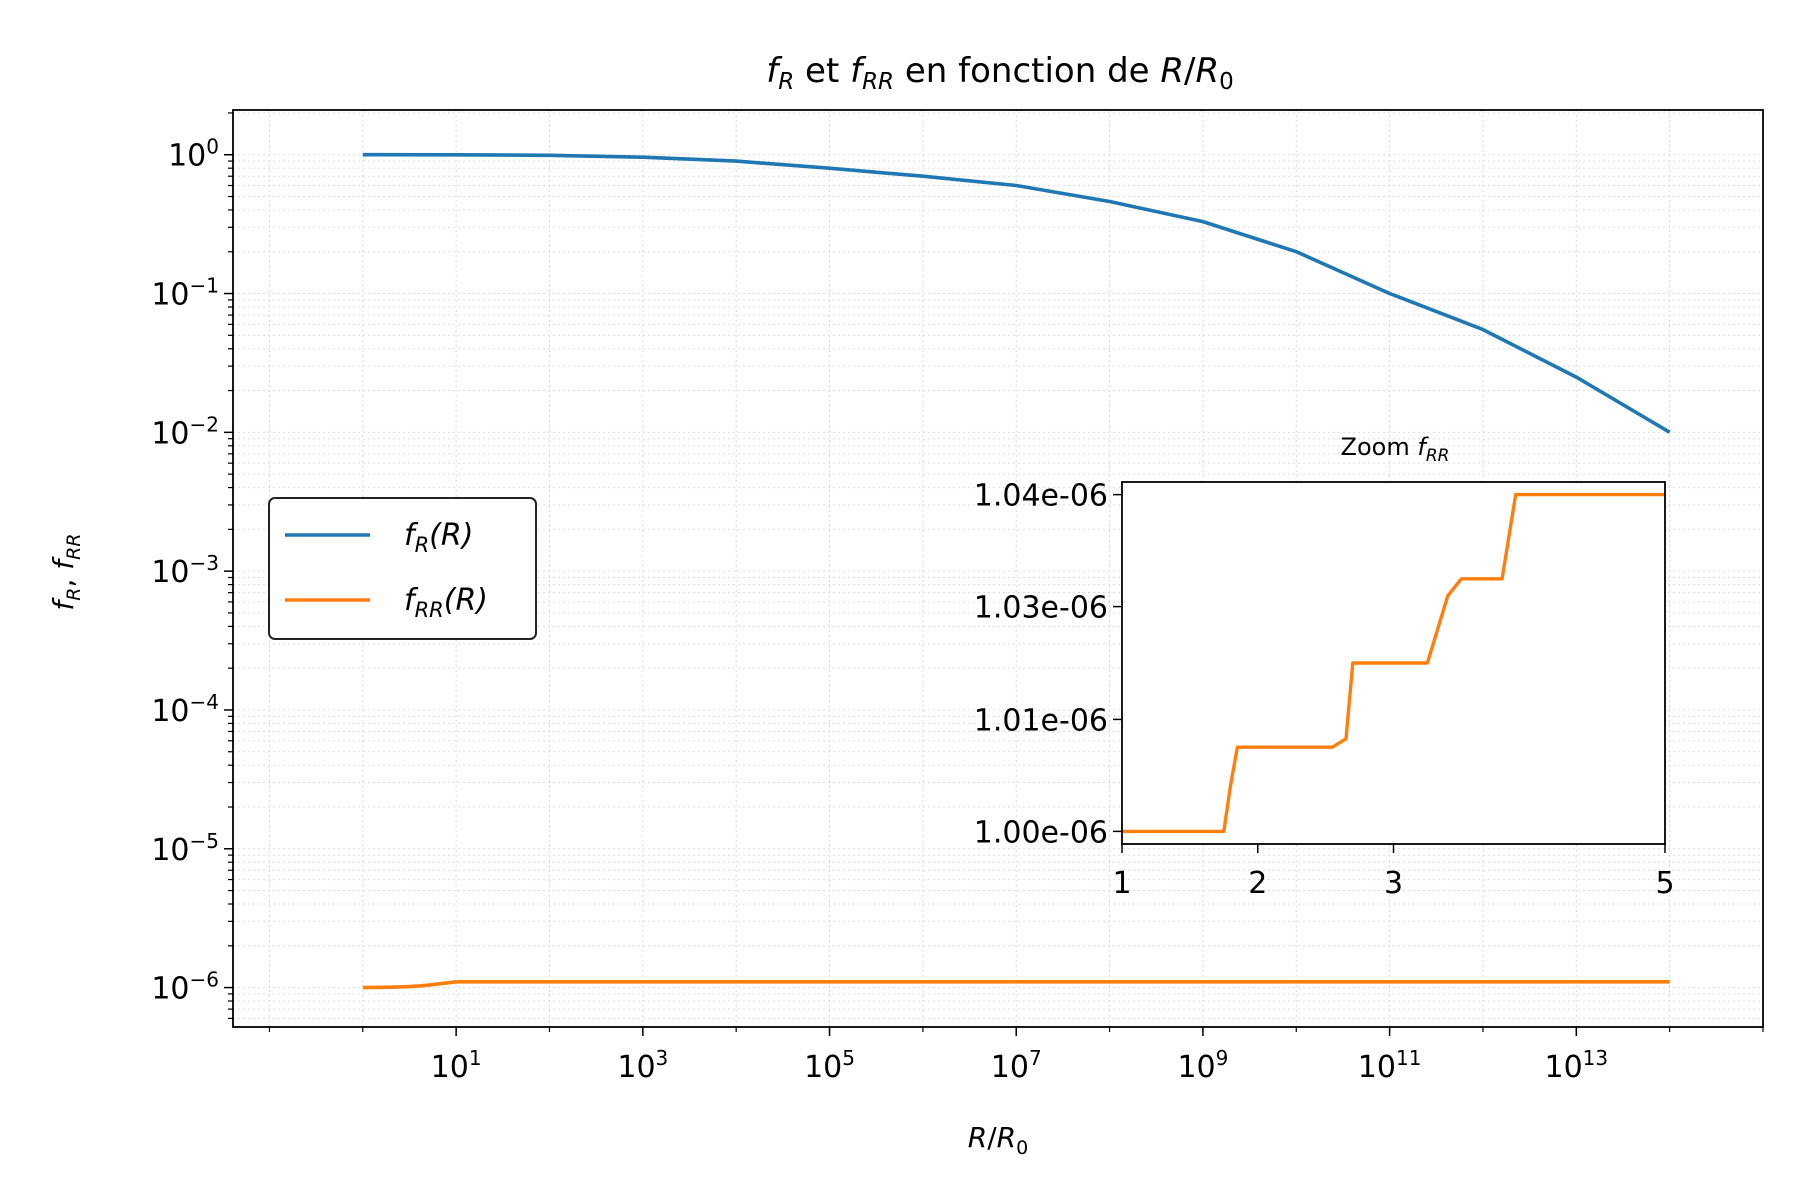  I want to click on inset-x-tick-label: 3, so click(1393, 883).